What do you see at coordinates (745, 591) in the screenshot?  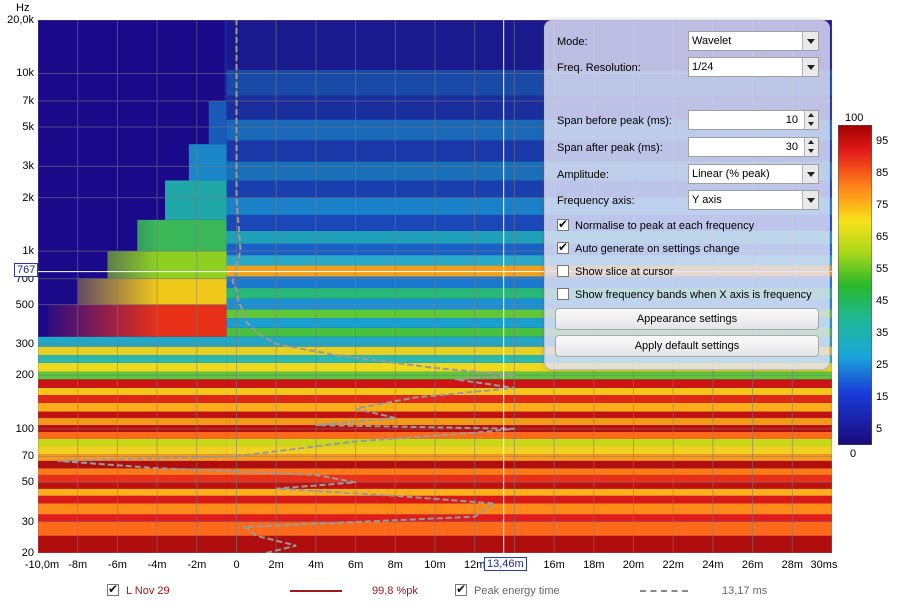 I see `peak-energy-value: 13,17 ms` at bounding box center [745, 591].